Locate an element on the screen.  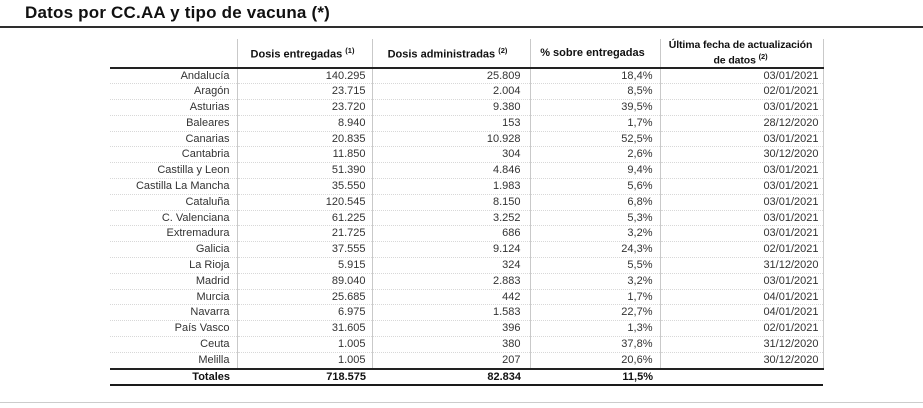
cell-entregadas: 120.545 is located at coordinates (305, 202).